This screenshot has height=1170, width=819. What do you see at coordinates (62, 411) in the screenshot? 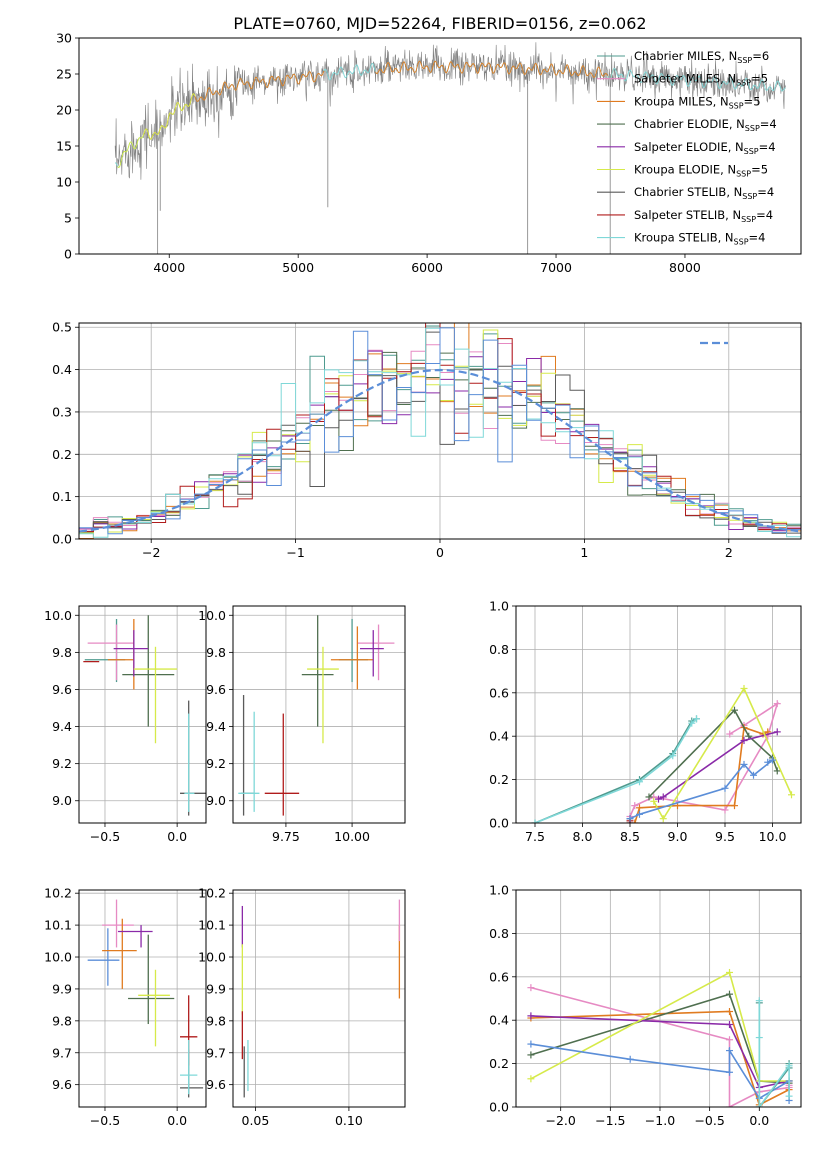
I see `y-tick-label: 0.3` at bounding box center [62, 411].